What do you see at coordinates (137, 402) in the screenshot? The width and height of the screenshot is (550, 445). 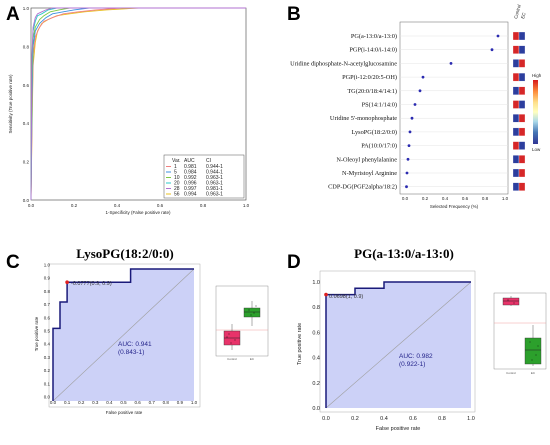 I see `panel-c-x-tick-6: 0.6` at bounding box center [137, 402].